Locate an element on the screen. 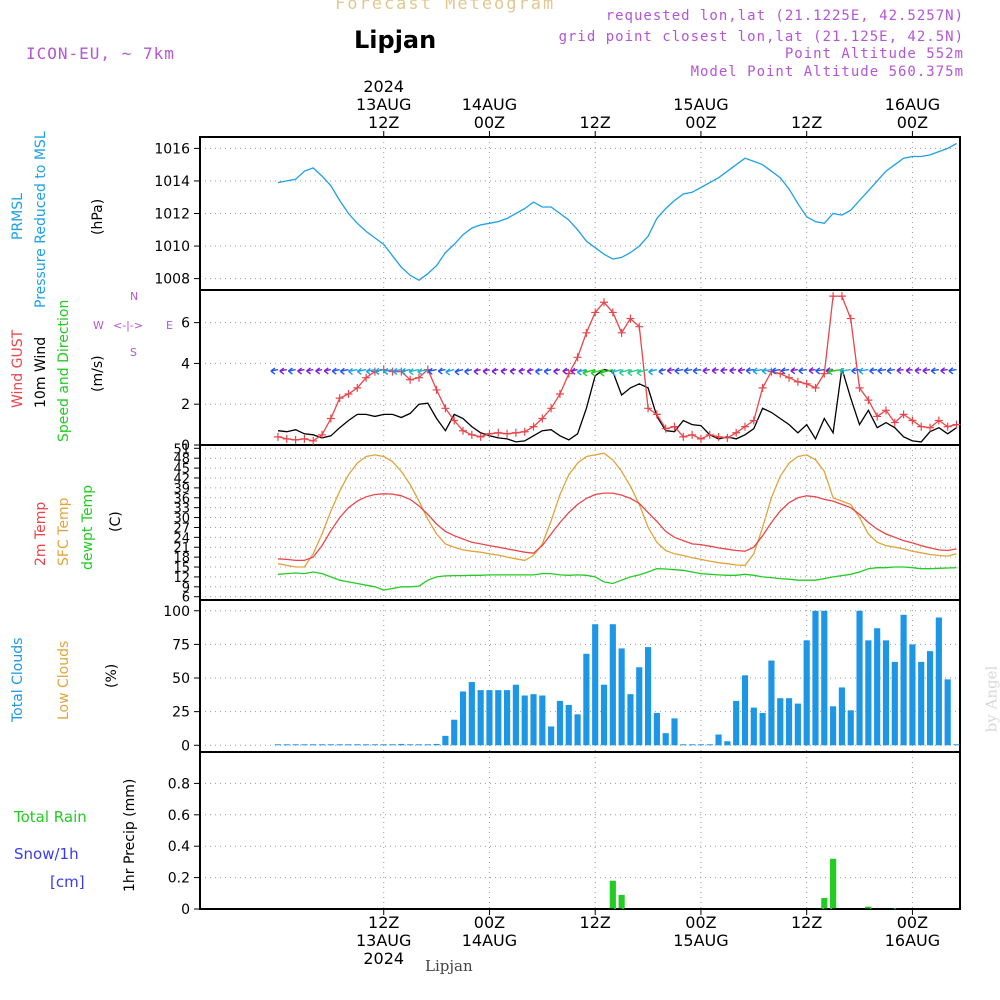  snow-unit-label: [cm] is located at coordinates (67, 882).